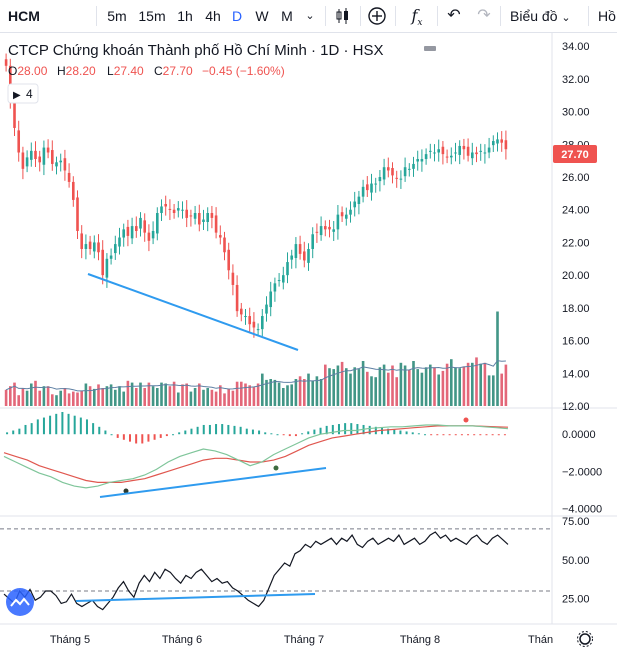  What do you see at coordinates (430, 48) in the screenshot?
I see `collapse-legend-button` at bounding box center [430, 48].